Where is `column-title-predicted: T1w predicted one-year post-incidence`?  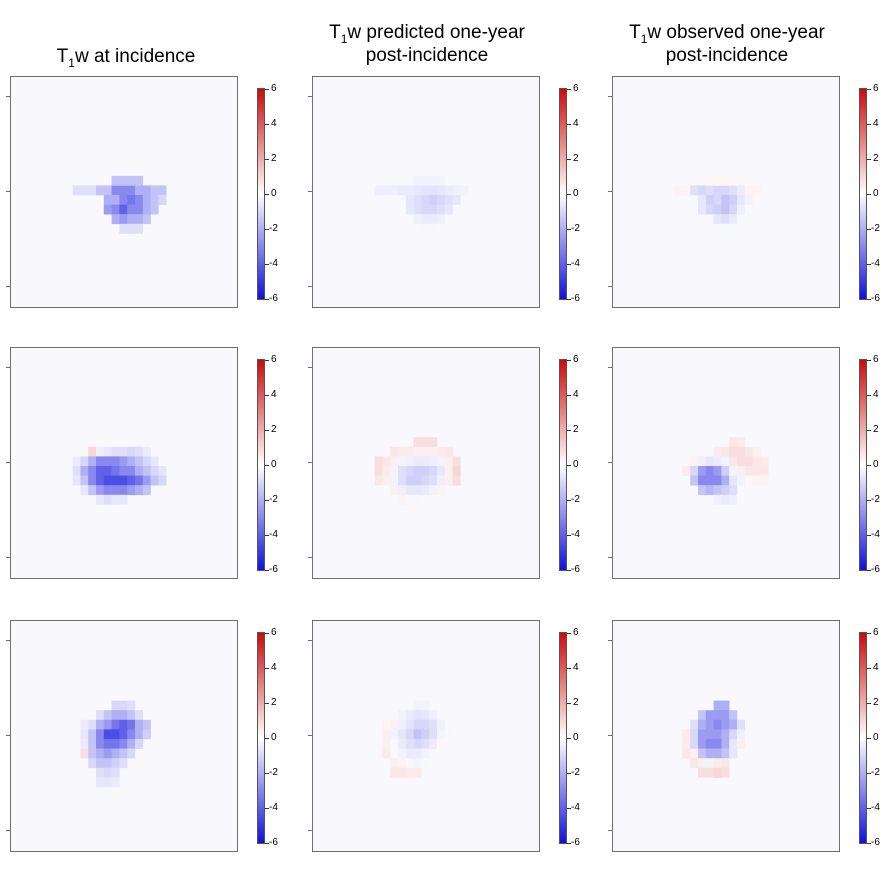
column-title-predicted: T1w predicted one-year post-incidence is located at coordinates (427, 44).